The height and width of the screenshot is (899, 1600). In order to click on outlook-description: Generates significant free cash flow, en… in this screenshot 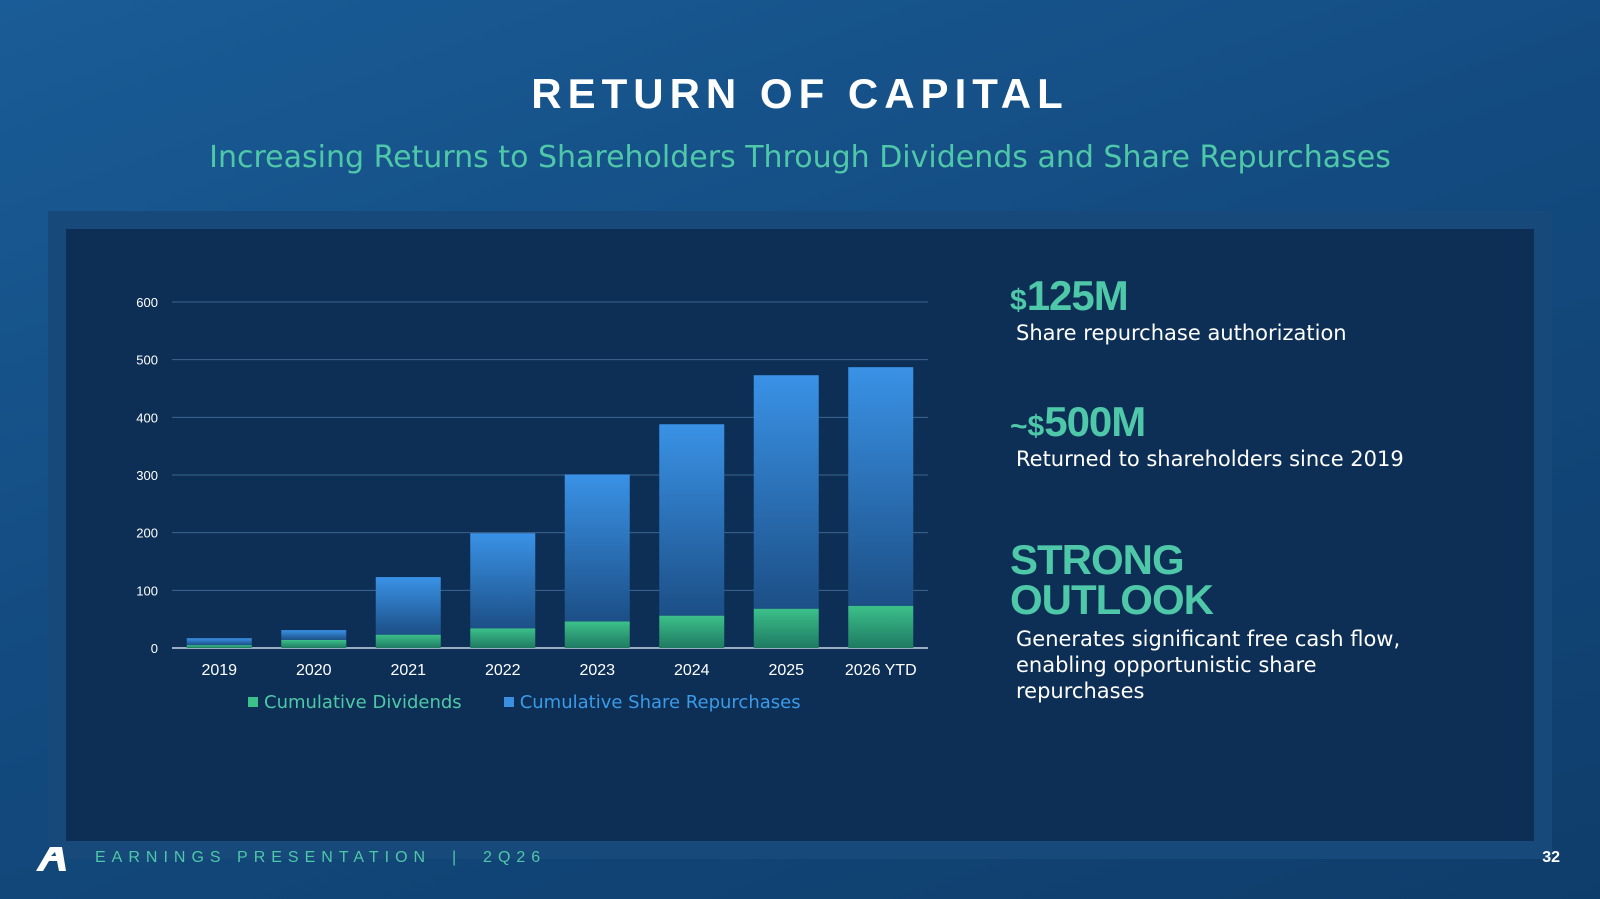, I will do `click(1208, 665)`.